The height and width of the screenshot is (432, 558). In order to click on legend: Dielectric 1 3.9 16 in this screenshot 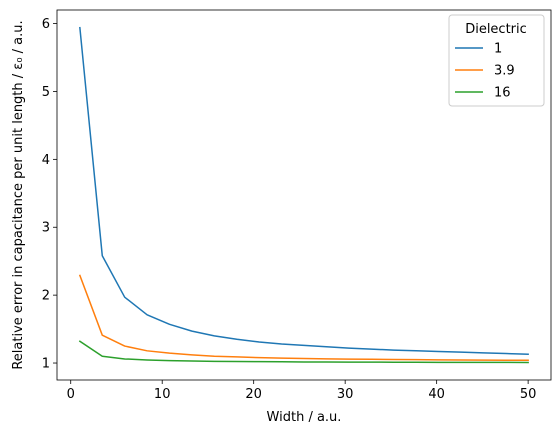, I will do `click(496, 60)`.